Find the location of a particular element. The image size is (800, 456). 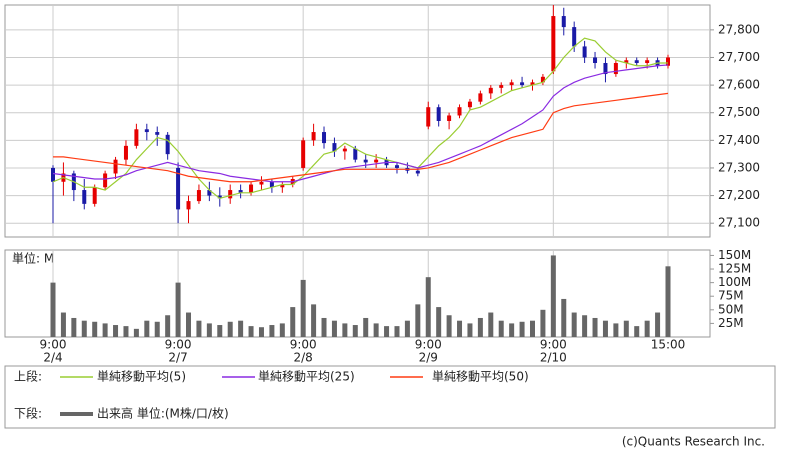

x-tick-date: 2/10 is located at coordinates (553, 358).